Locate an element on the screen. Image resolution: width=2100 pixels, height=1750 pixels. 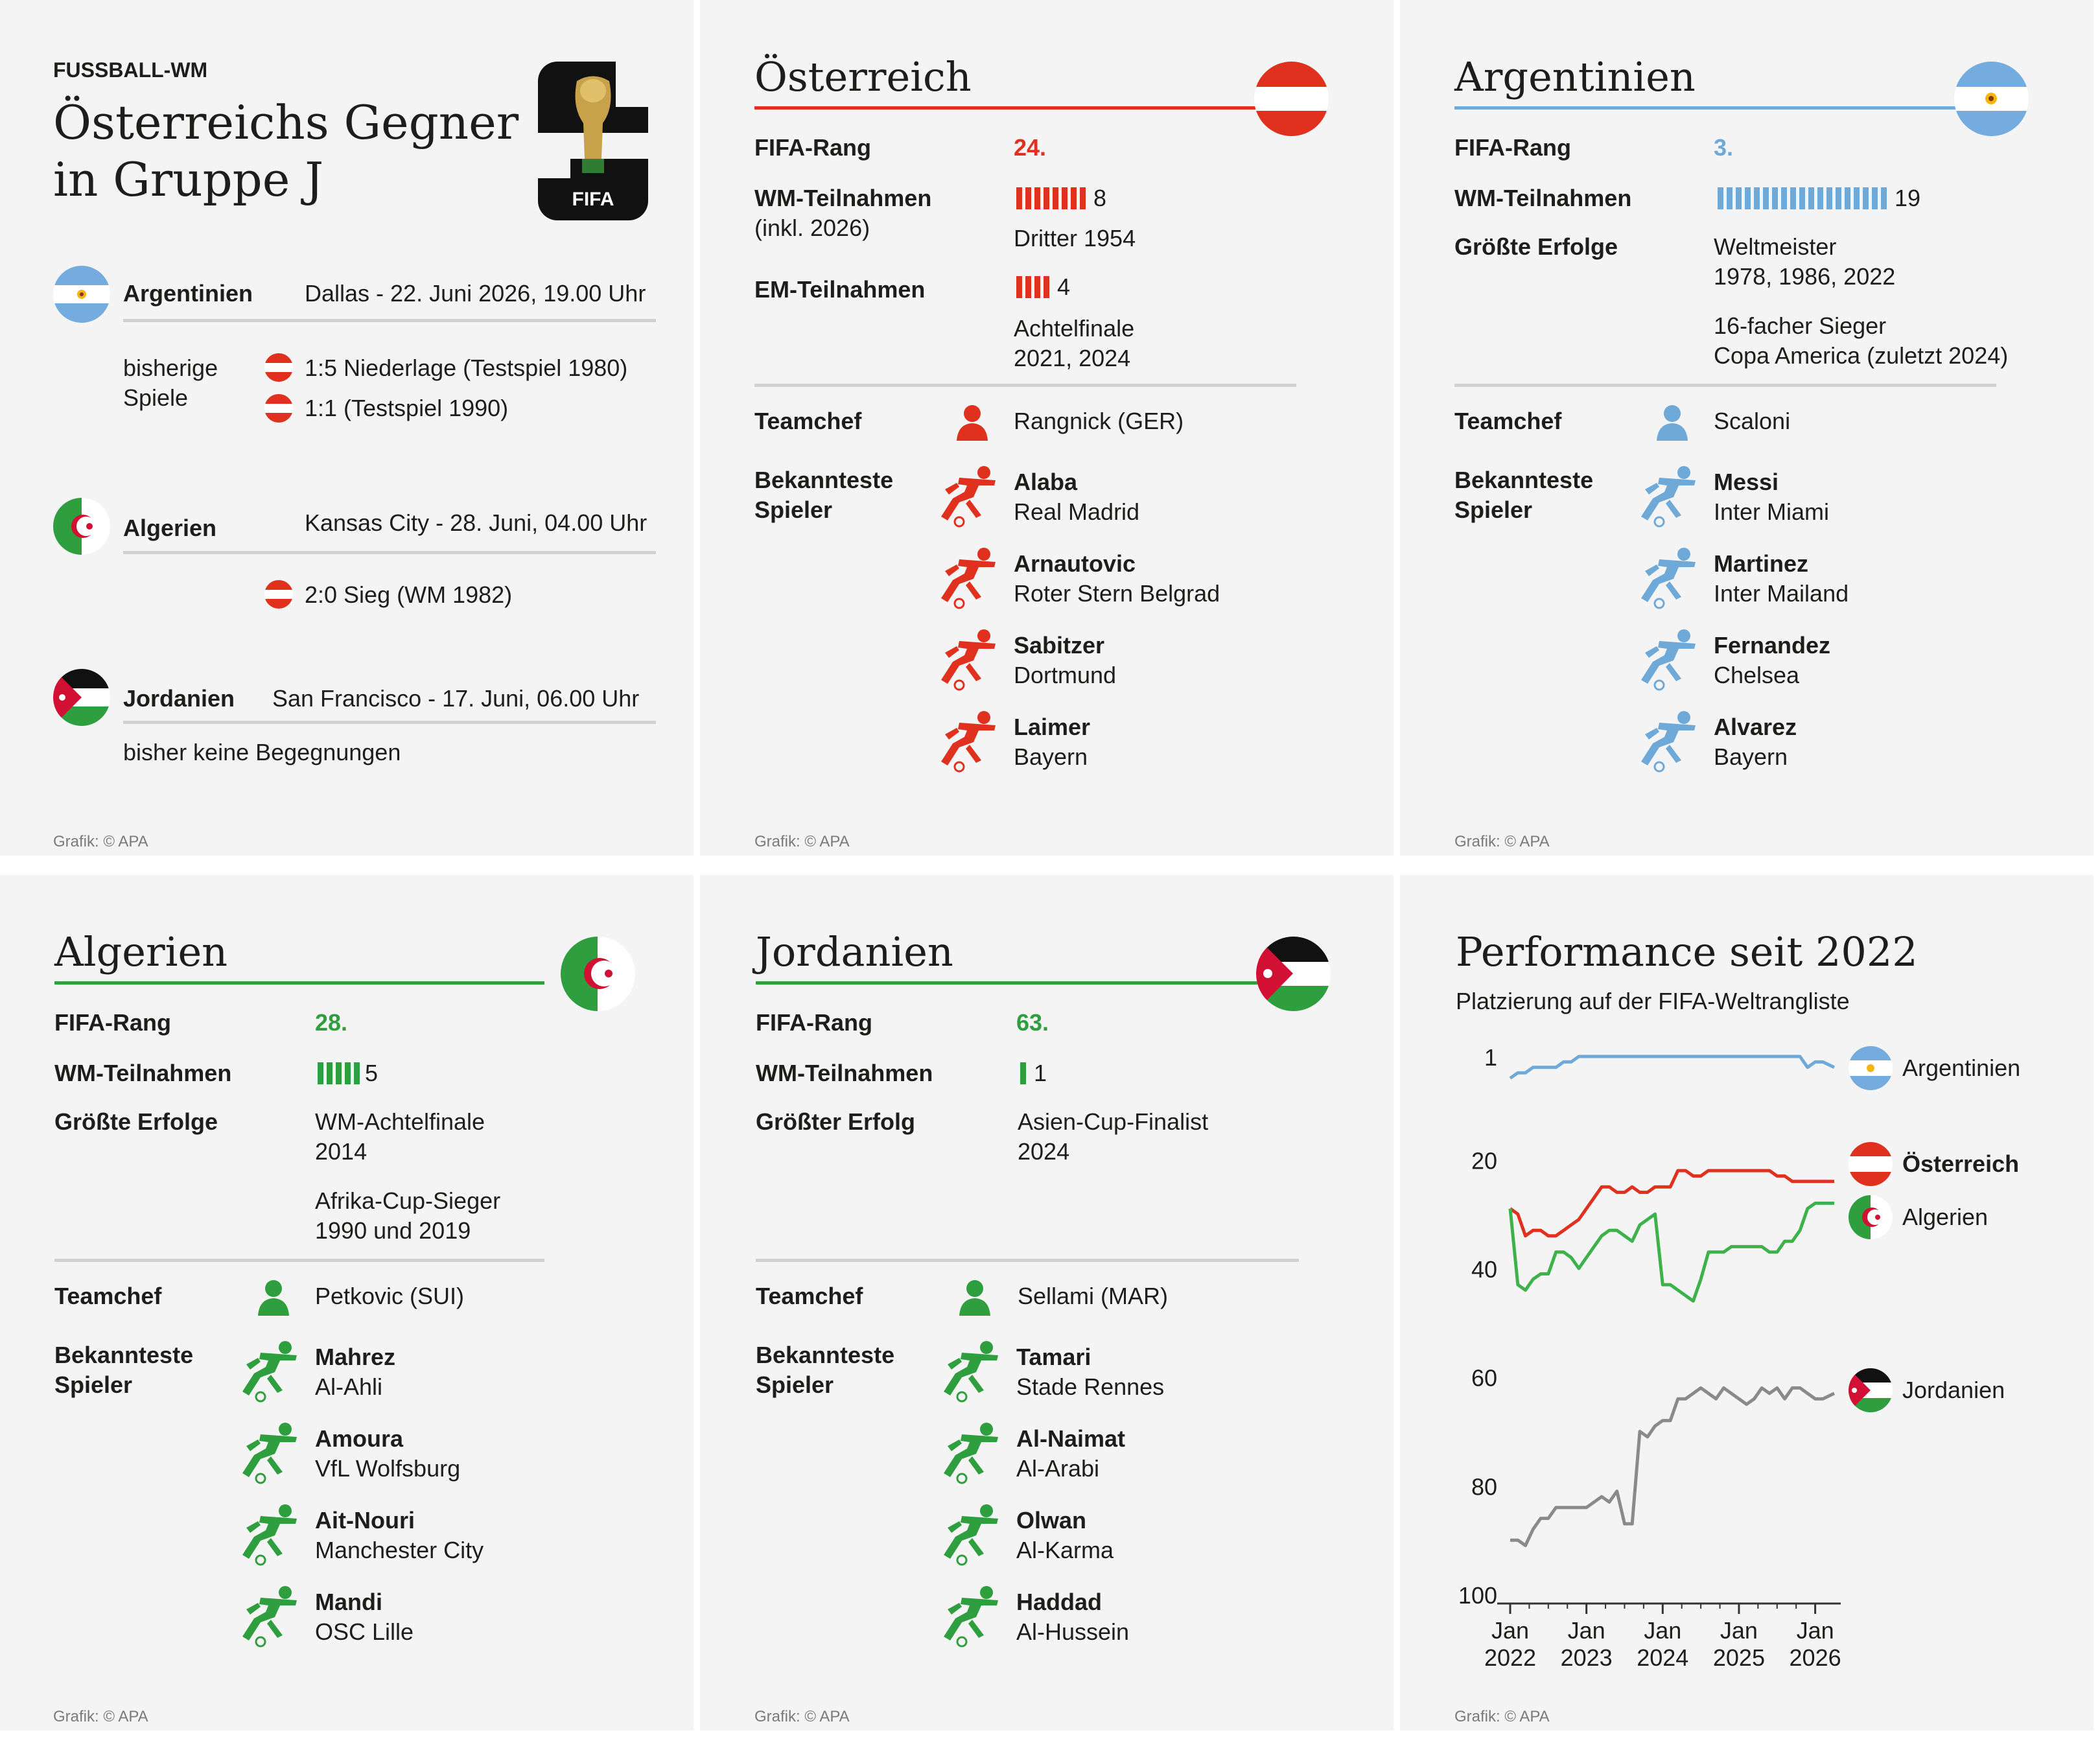
success-1: Weltmeister 1978, 1986, 2022 is located at coordinates (1804, 262).